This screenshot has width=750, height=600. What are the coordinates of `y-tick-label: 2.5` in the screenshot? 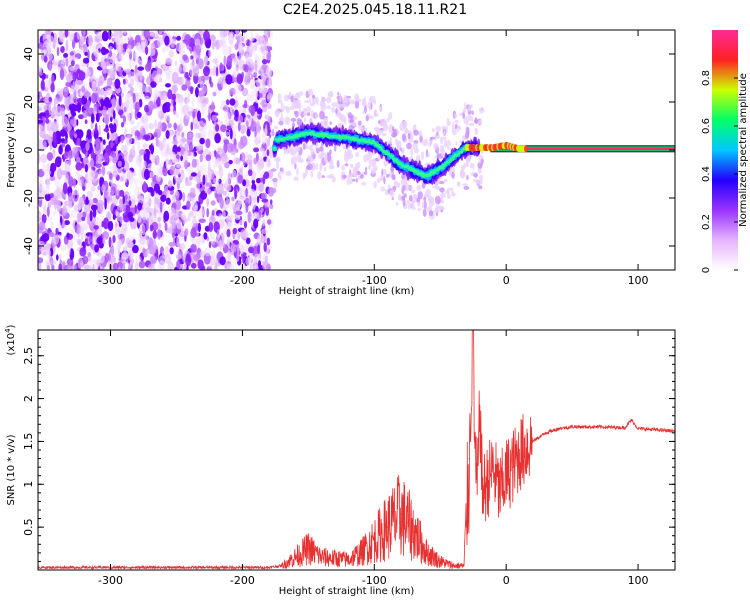 It's located at (28, 356).